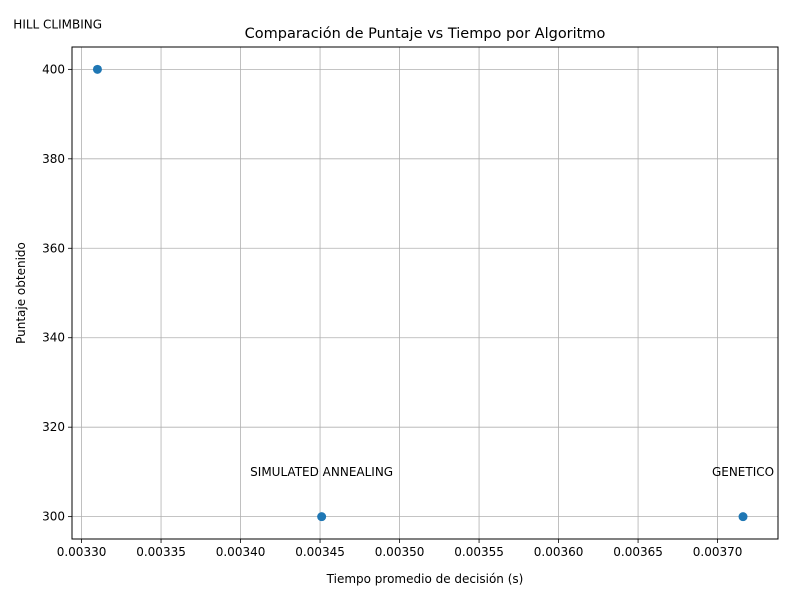  I want to click on x-tick-label: 0.00350, so click(400, 552).